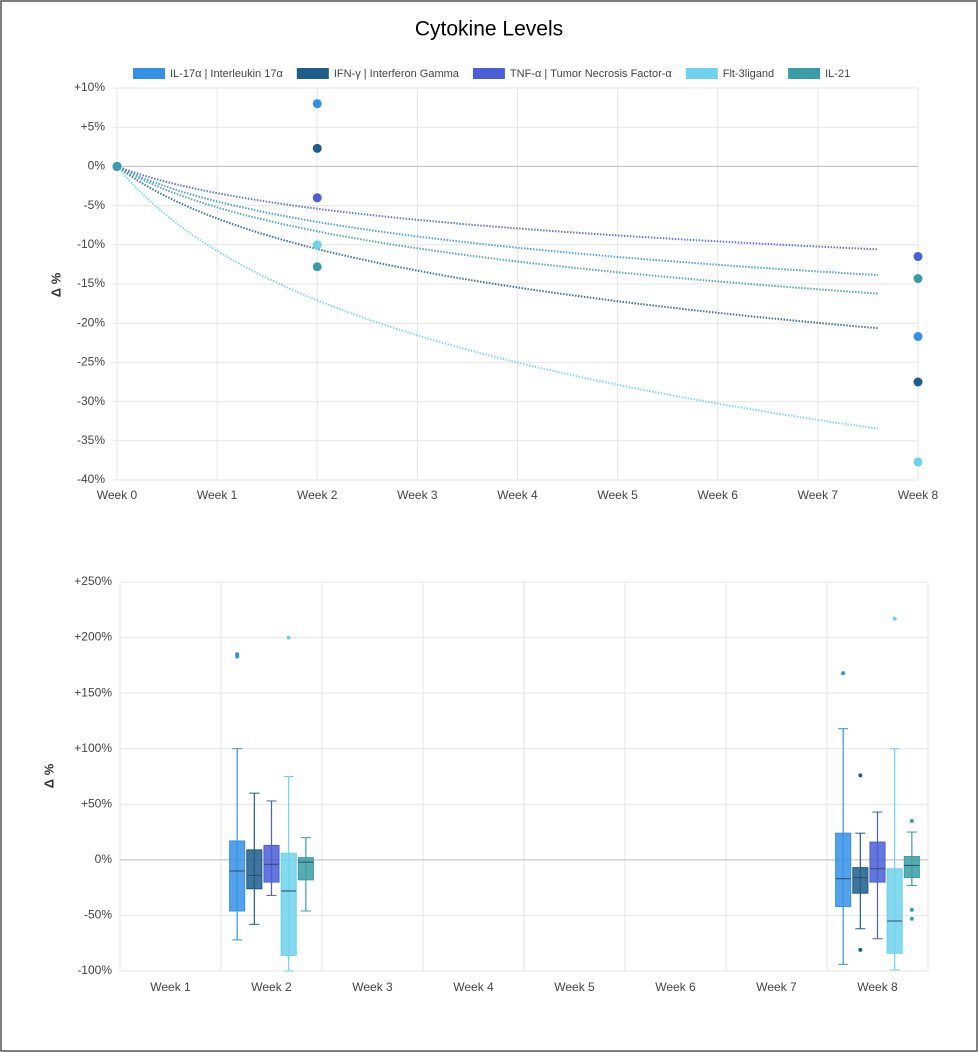  Describe the element at coordinates (98, 915) in the screenshot. I see `y-tick-label: -50%` at that location.